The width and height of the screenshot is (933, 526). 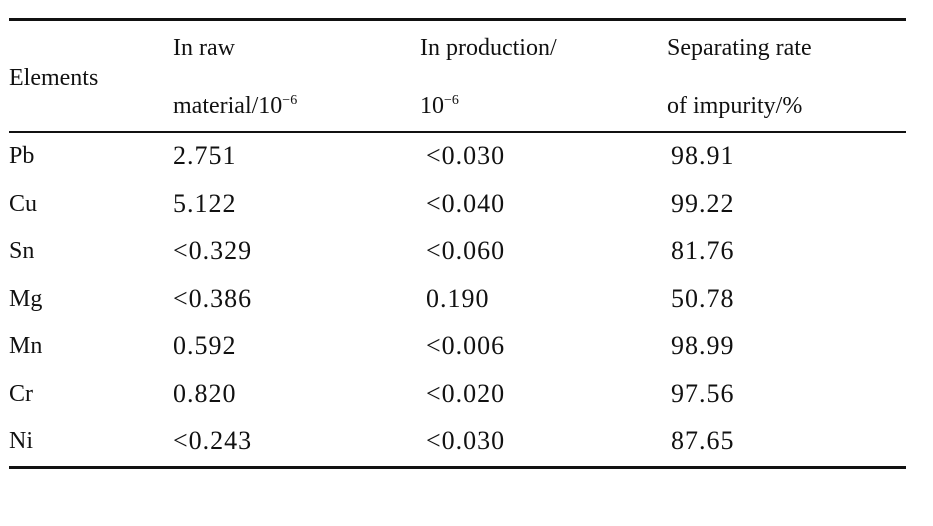 What do you see at coordinates (703, 298) in the screenshot?
I see `cell-rate: 50.78` at bounding box center [703, 298].